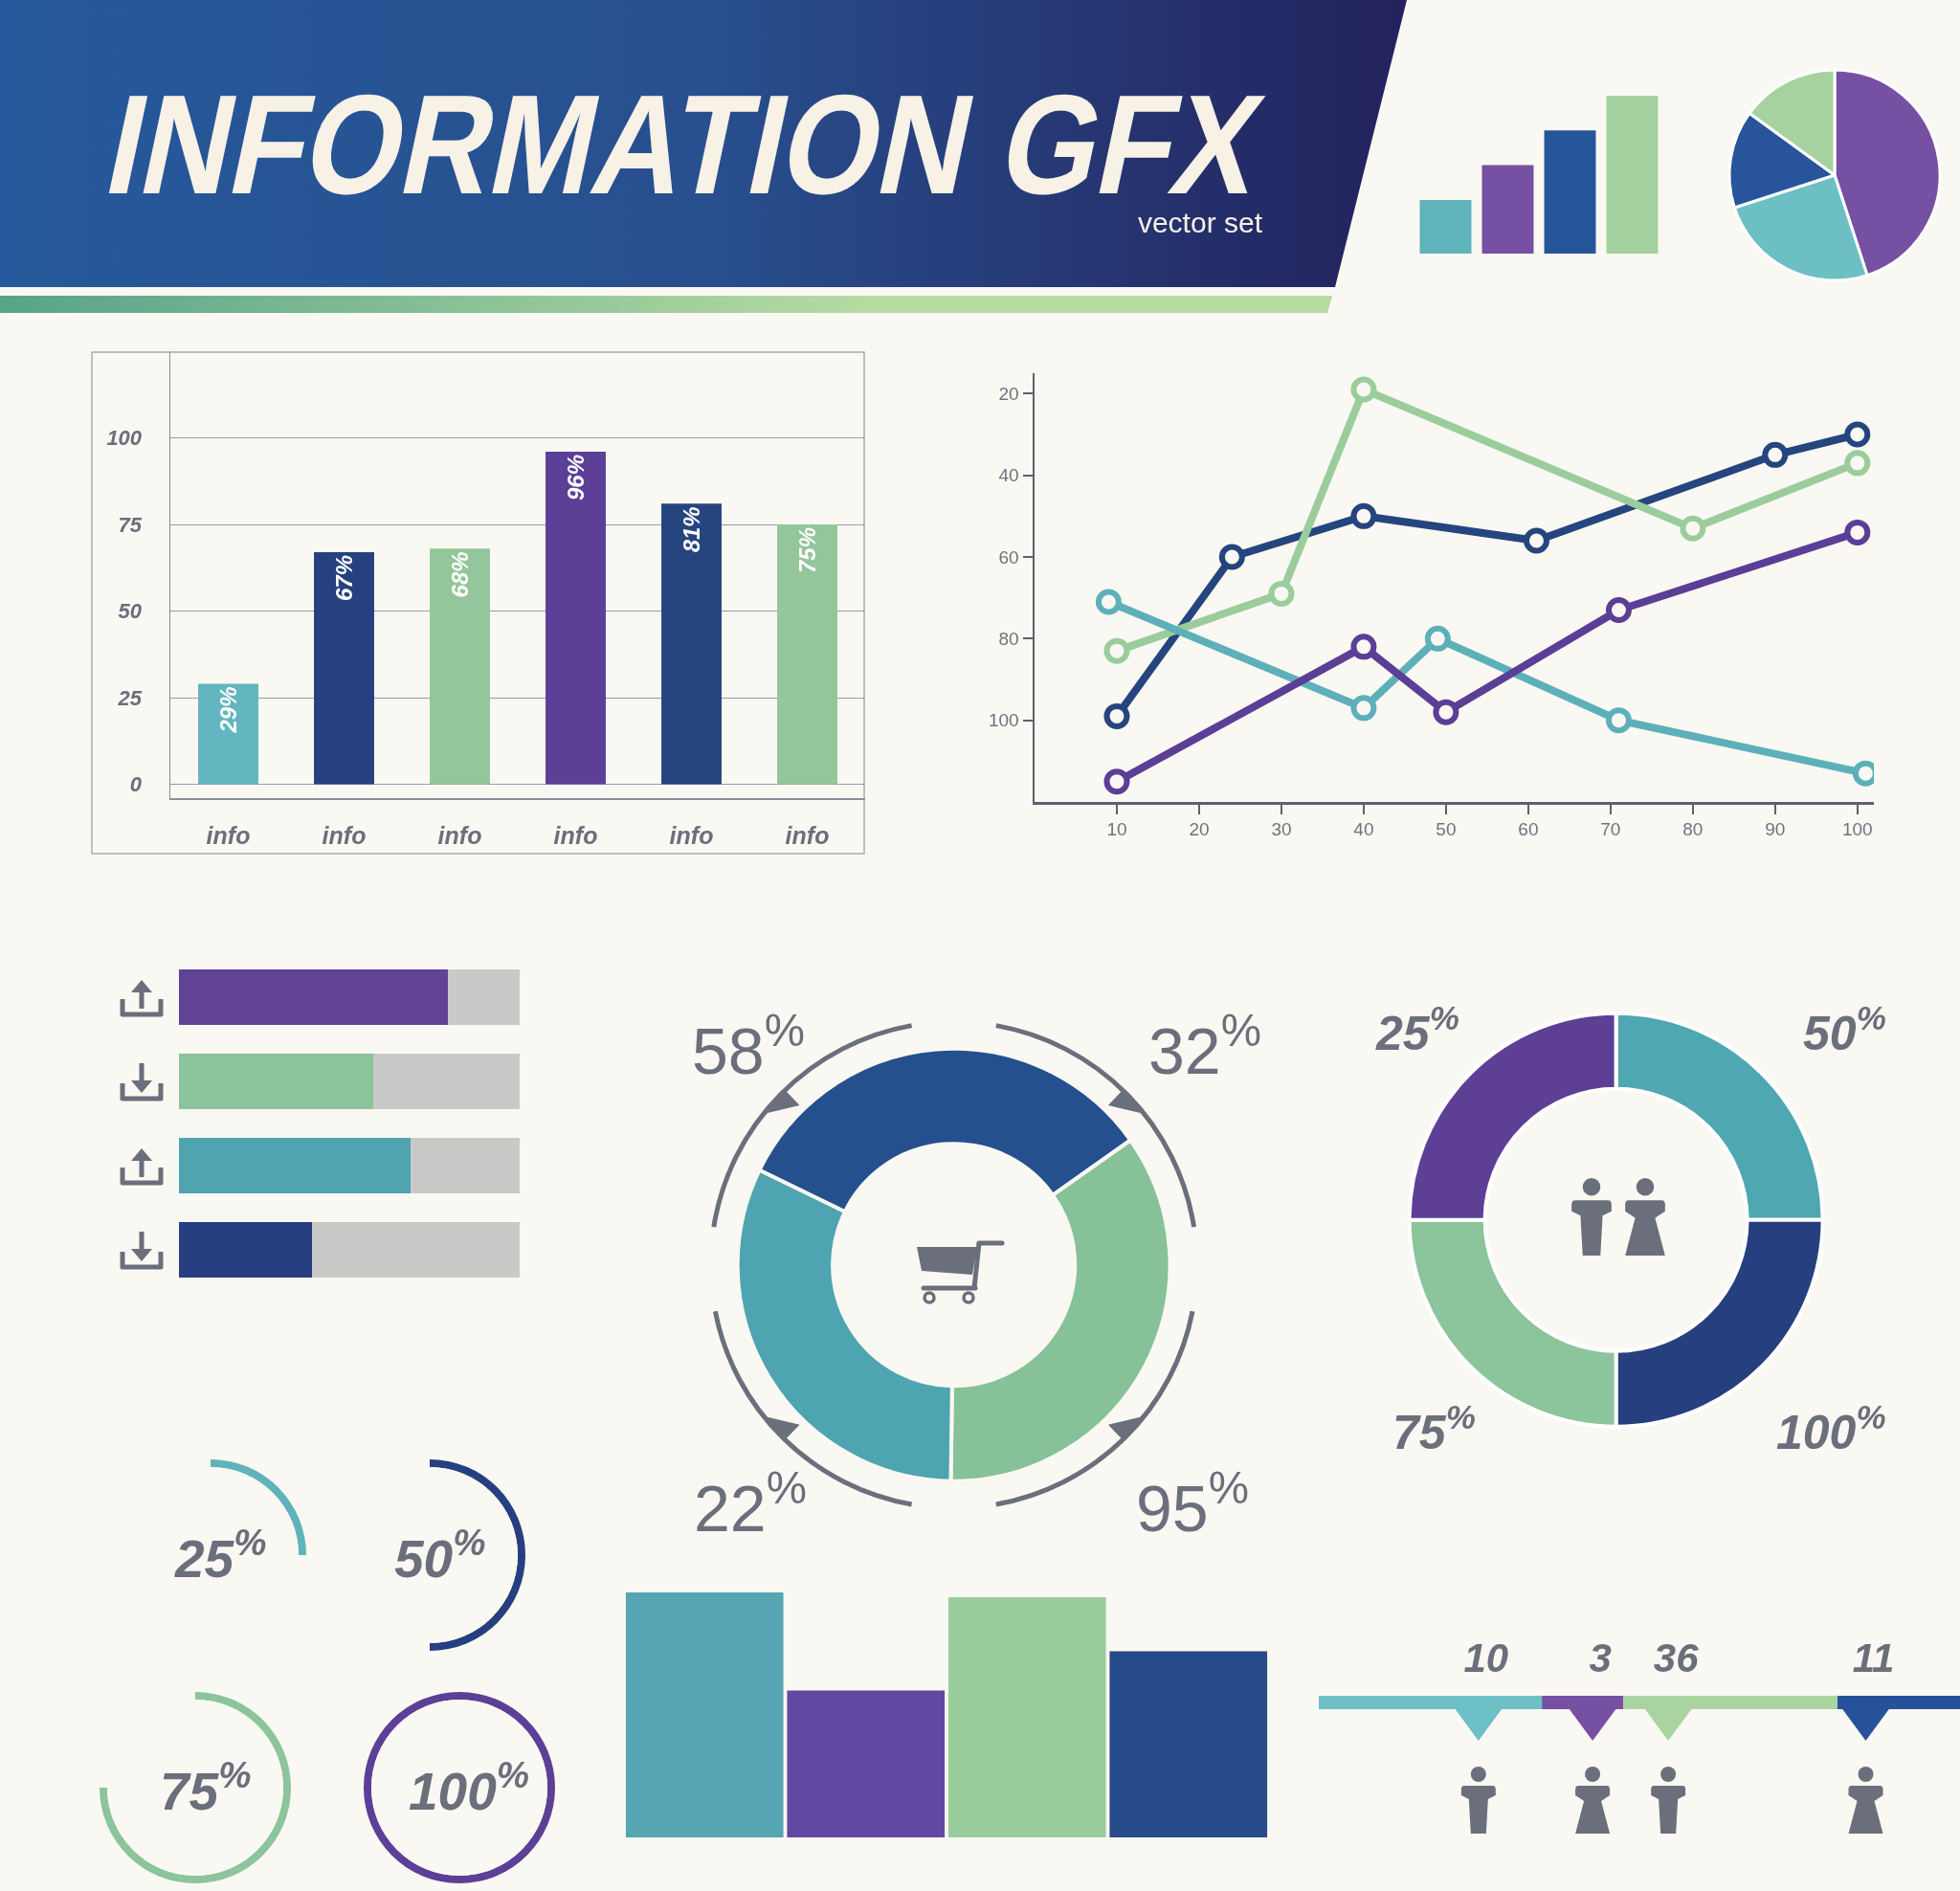 This screenshot has width=1960, height=1891. I want to click on text: 100$^{%}$, so click(1831, 1428).